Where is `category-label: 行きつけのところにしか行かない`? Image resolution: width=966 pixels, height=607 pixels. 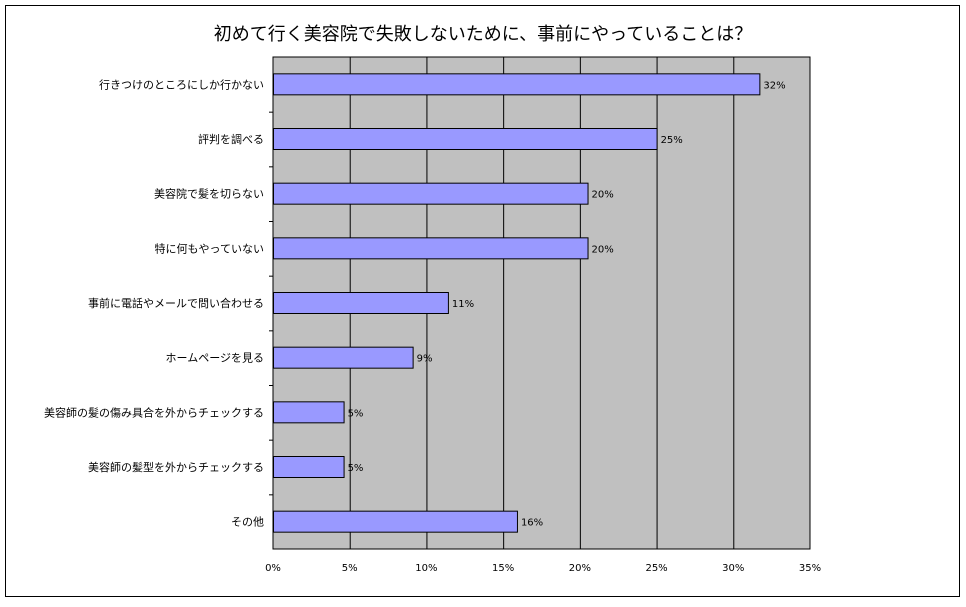
category-label: 行きつけのところにしか行かない is located at coordinates (181, 84).